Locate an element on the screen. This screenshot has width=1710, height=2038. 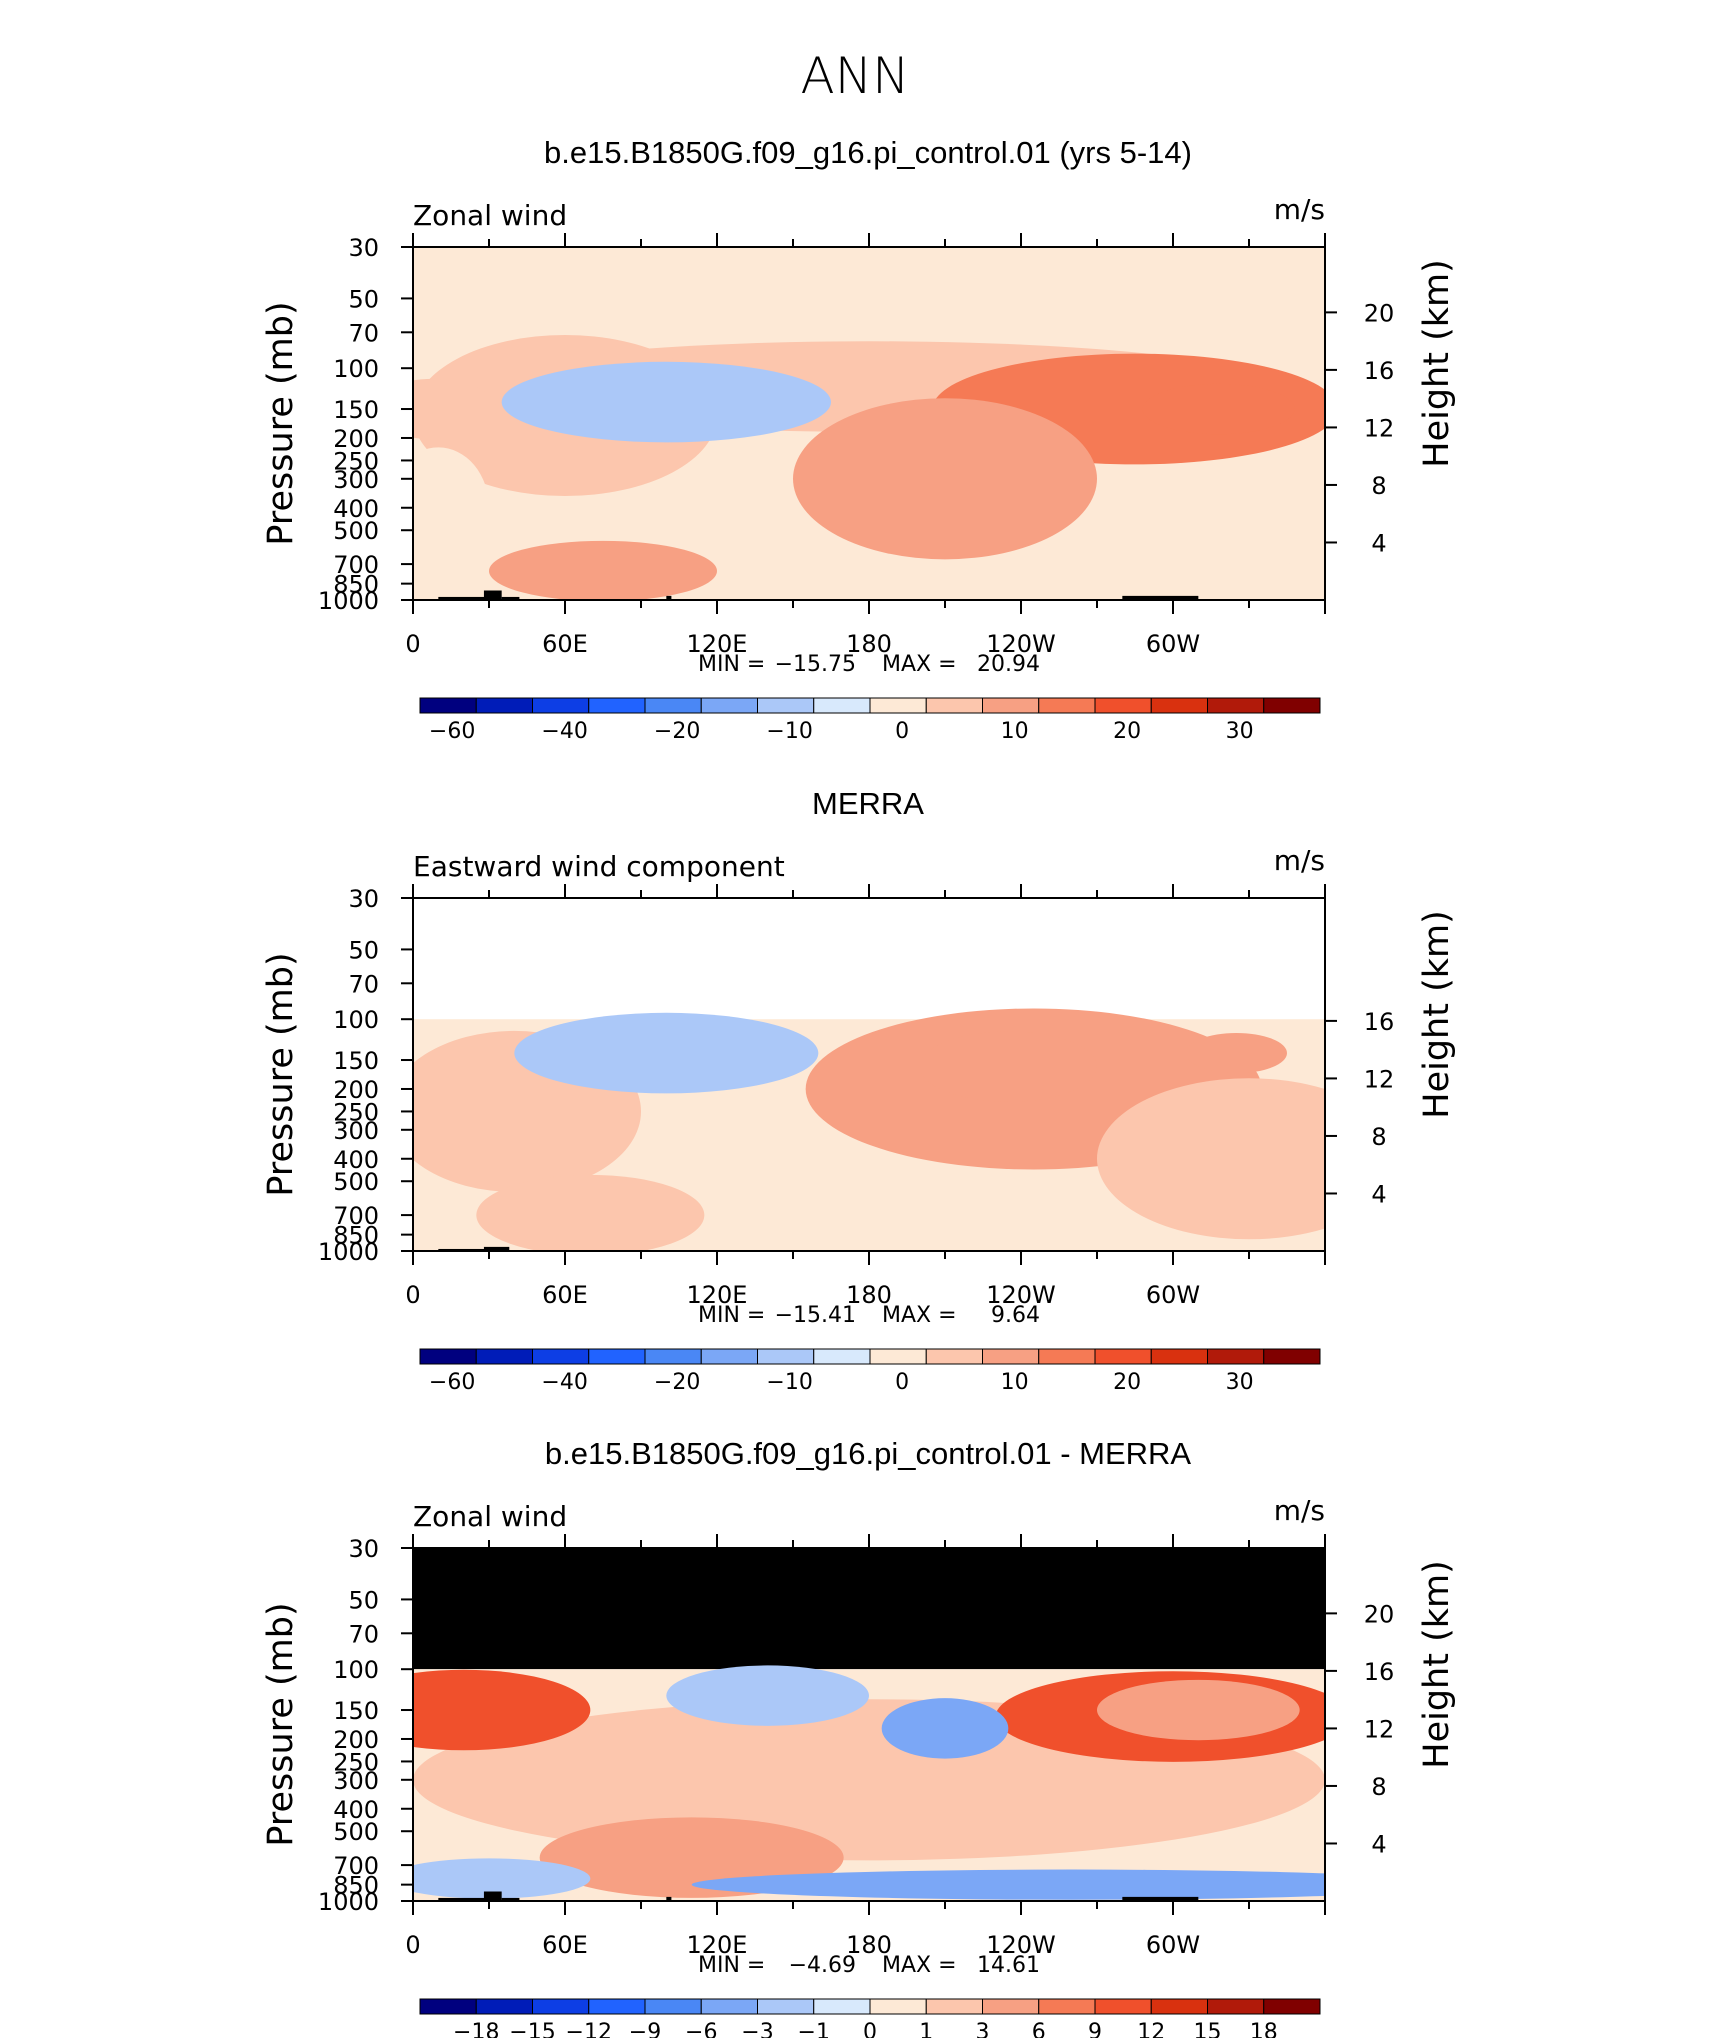
min-label: MIN = is located at coordinates (731, 664).